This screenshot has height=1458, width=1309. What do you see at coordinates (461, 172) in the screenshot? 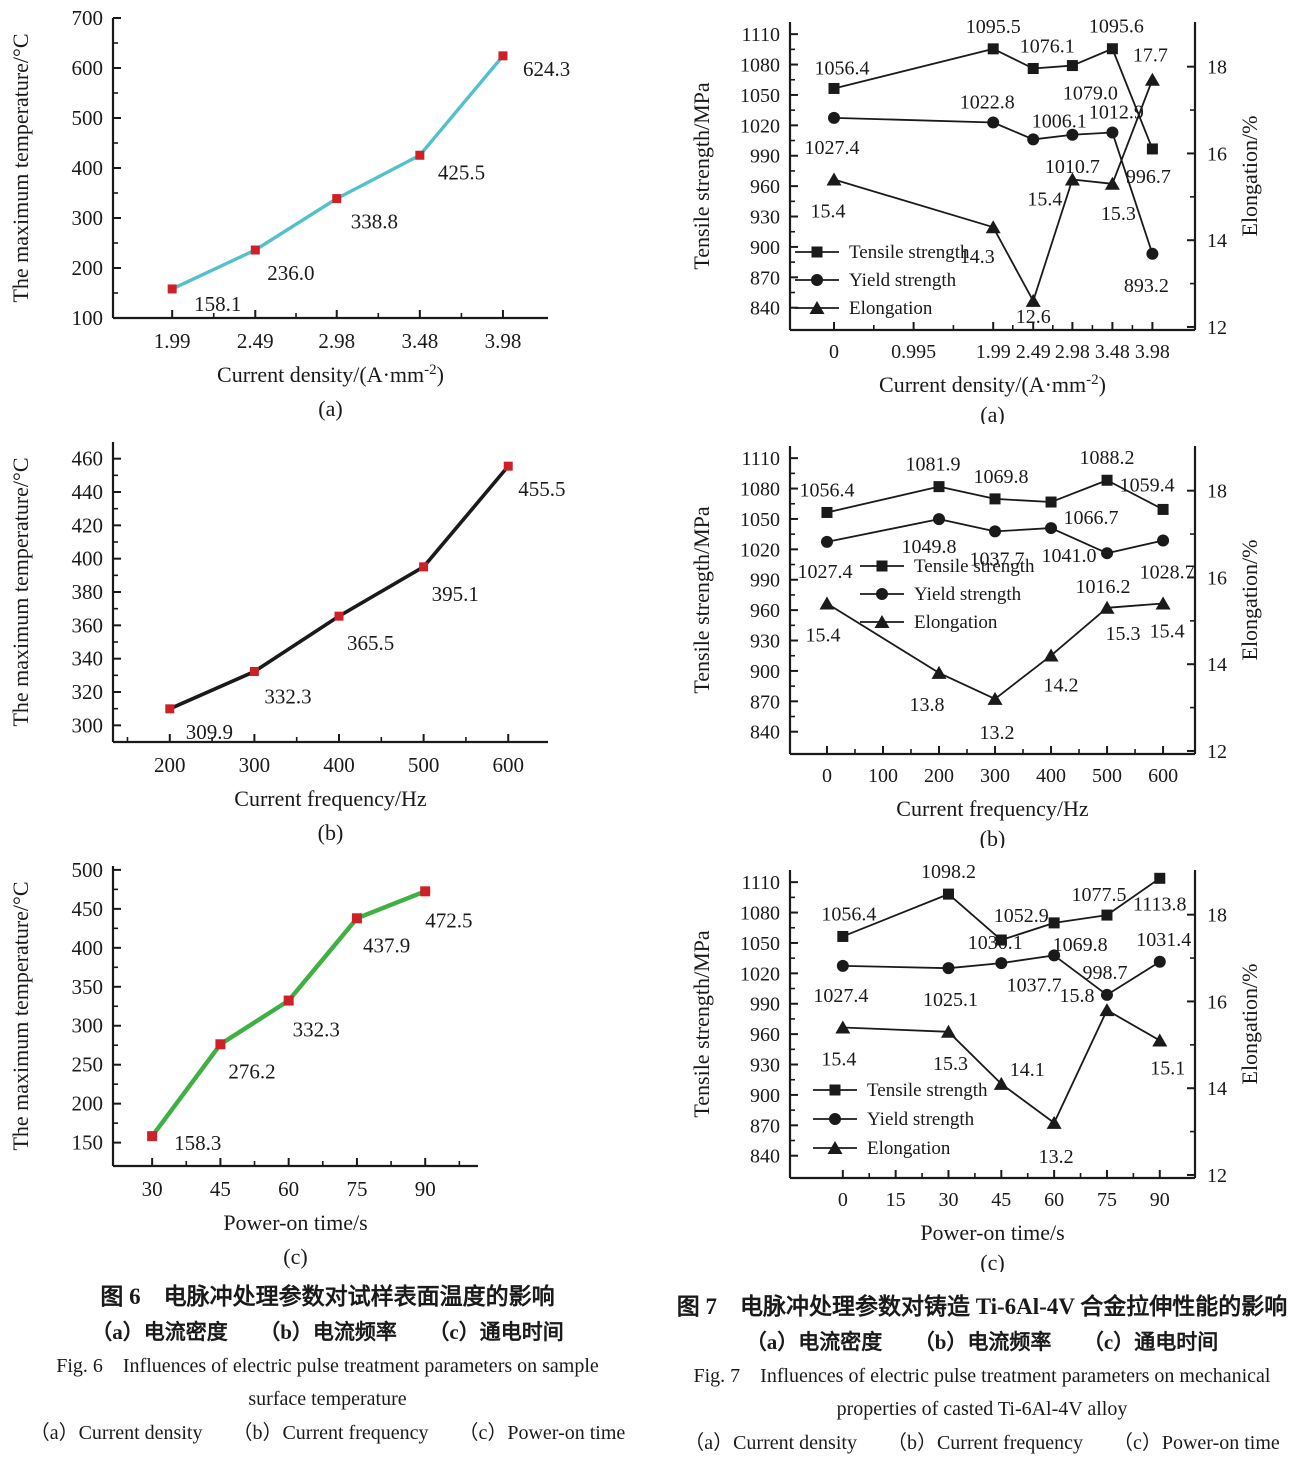
I see `svg-text: 425.5` at bounding box center [461, 172].